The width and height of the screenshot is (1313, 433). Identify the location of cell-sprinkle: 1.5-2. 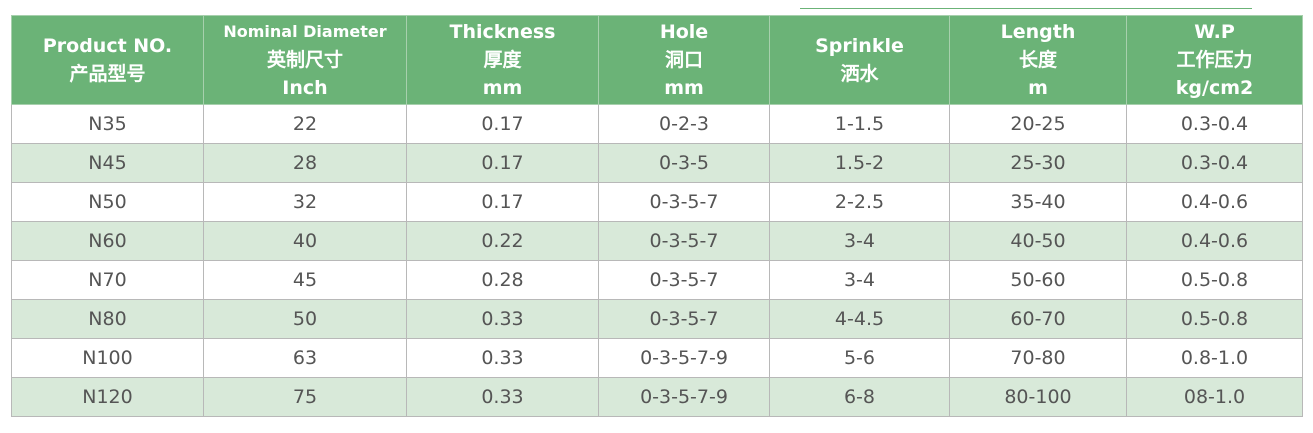
(859, 163).